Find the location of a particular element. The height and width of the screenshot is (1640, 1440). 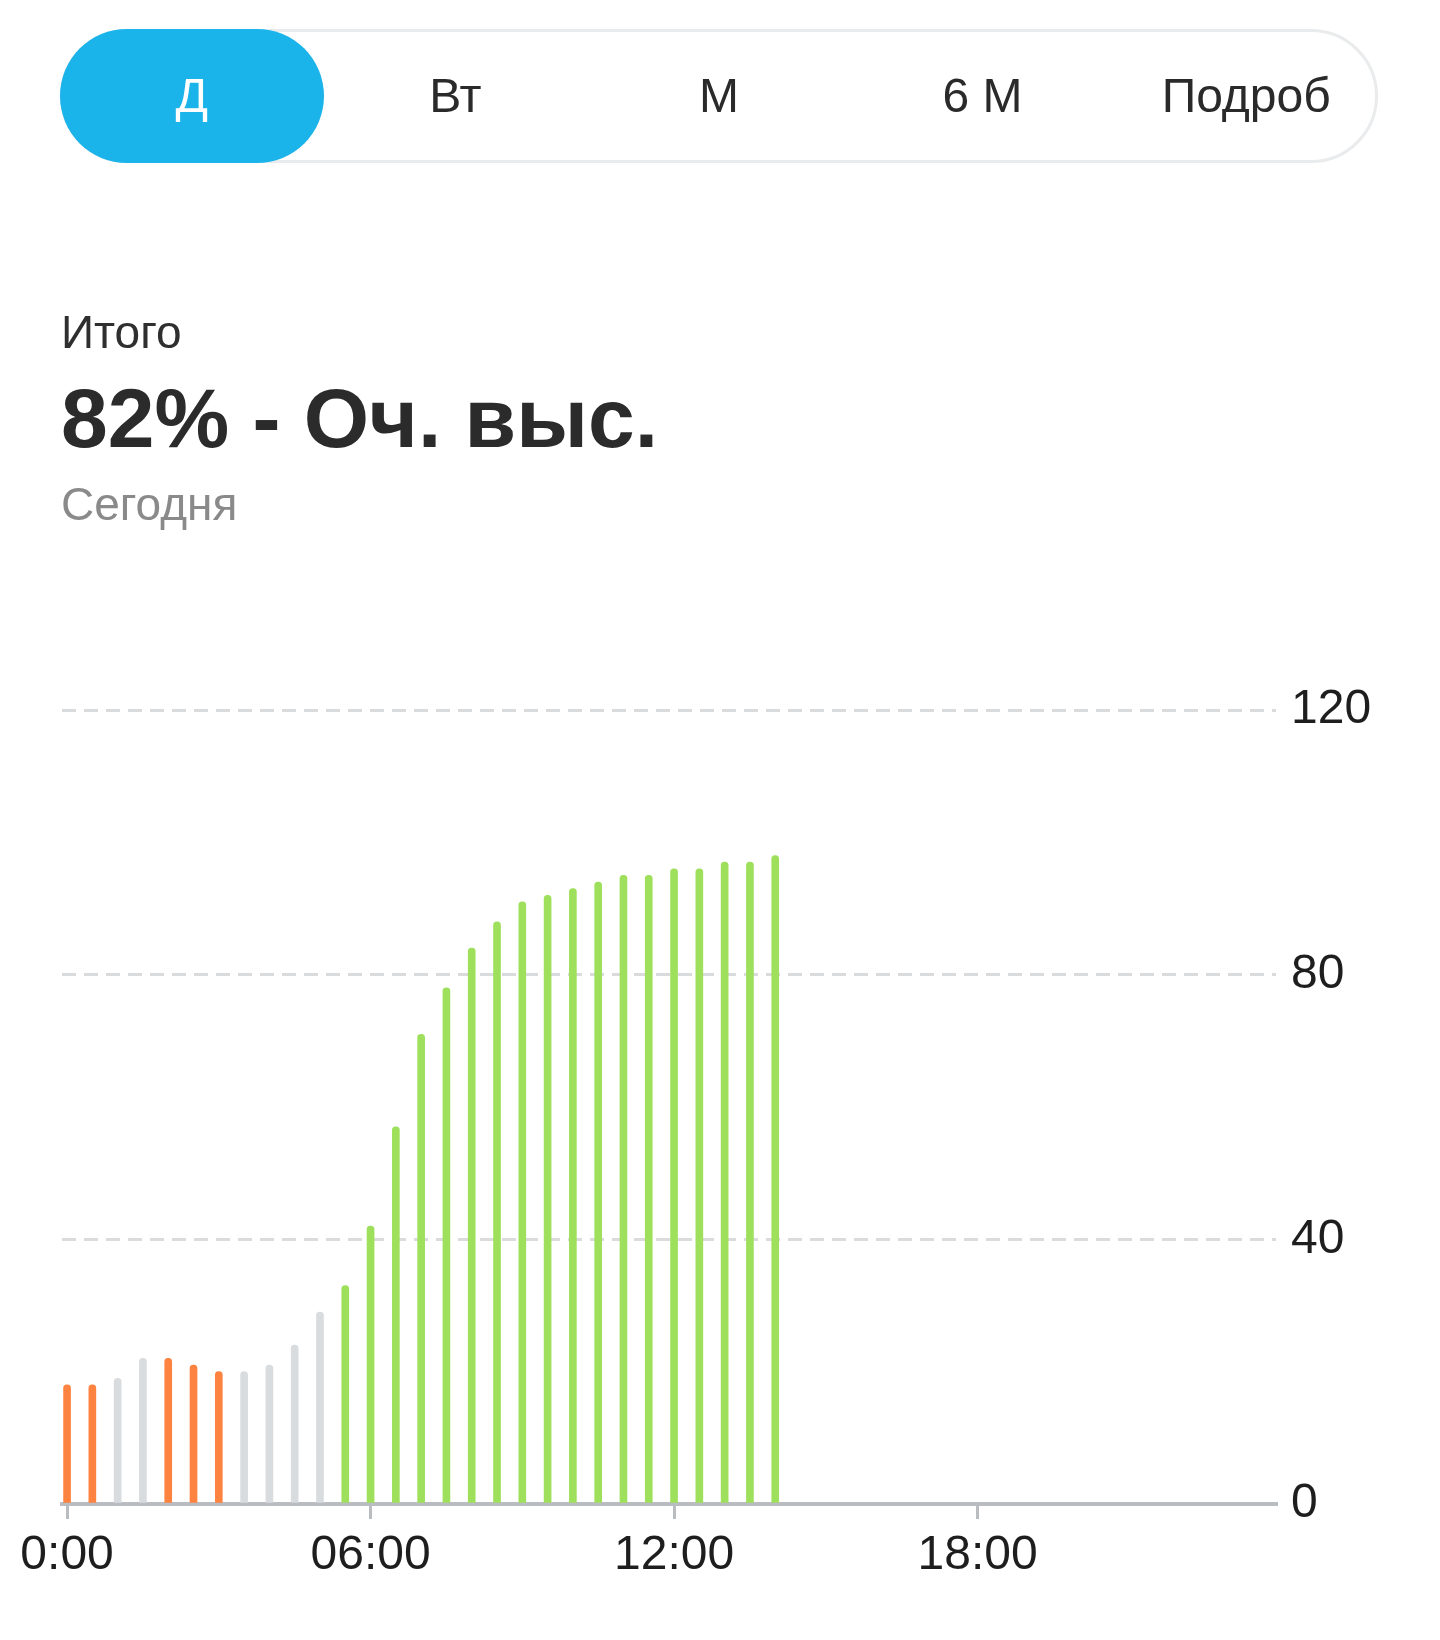

tab: Подроб is located at coordinates (1246, 96).